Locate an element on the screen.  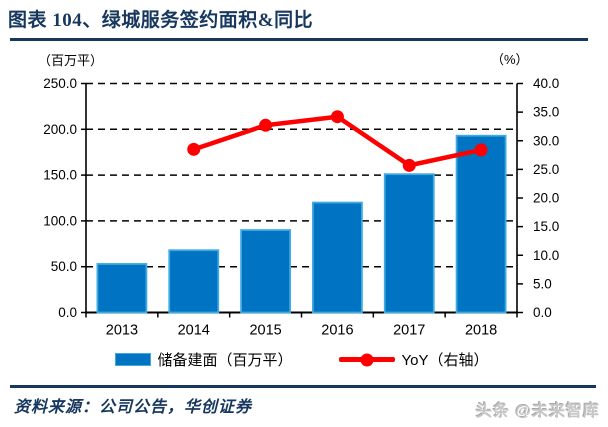
source-note: 资料来源：公司公告，华创证券 is located at coordinates (133, 407).